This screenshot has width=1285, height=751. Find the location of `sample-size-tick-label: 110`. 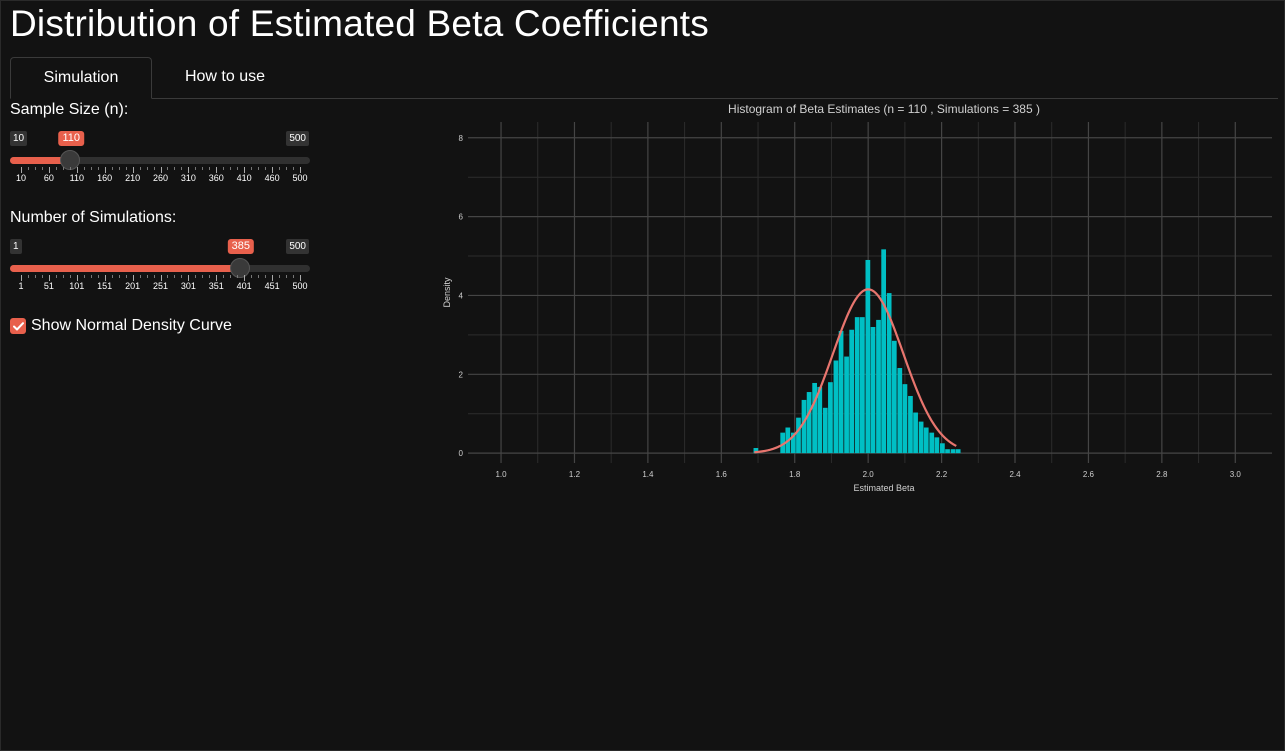

sample-size-tick-label: 110 is located at coordinates (76, 178).